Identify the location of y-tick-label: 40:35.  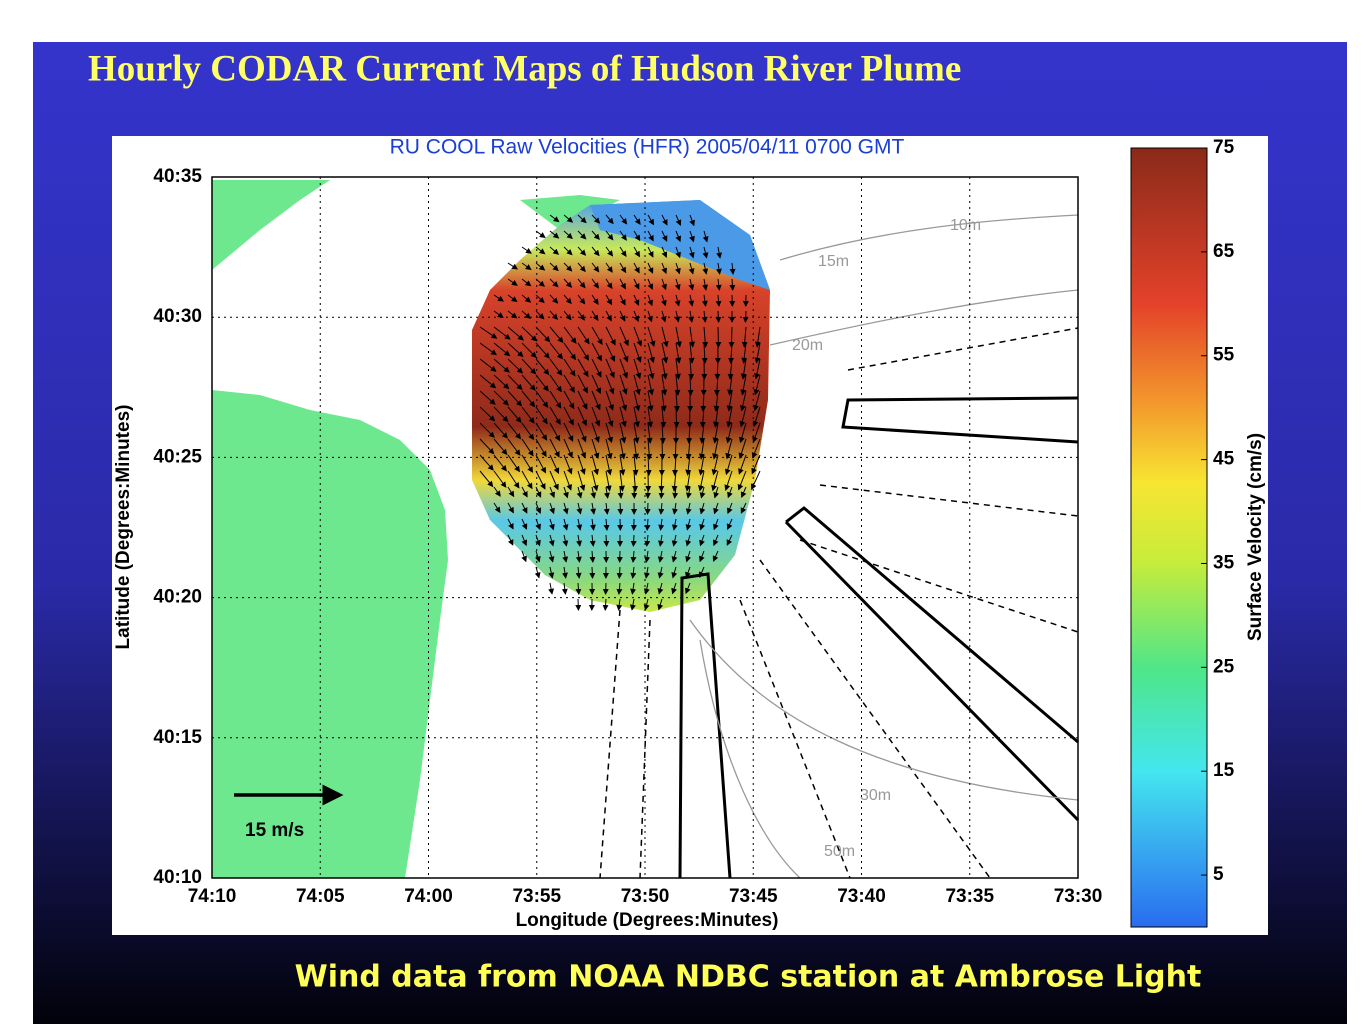
(177, 176).